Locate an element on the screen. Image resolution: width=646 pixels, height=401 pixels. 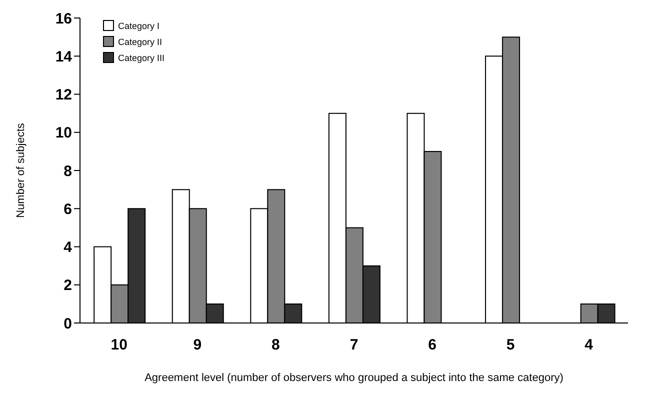
y-tick-label: 16 is located at coordinates (63, 19).